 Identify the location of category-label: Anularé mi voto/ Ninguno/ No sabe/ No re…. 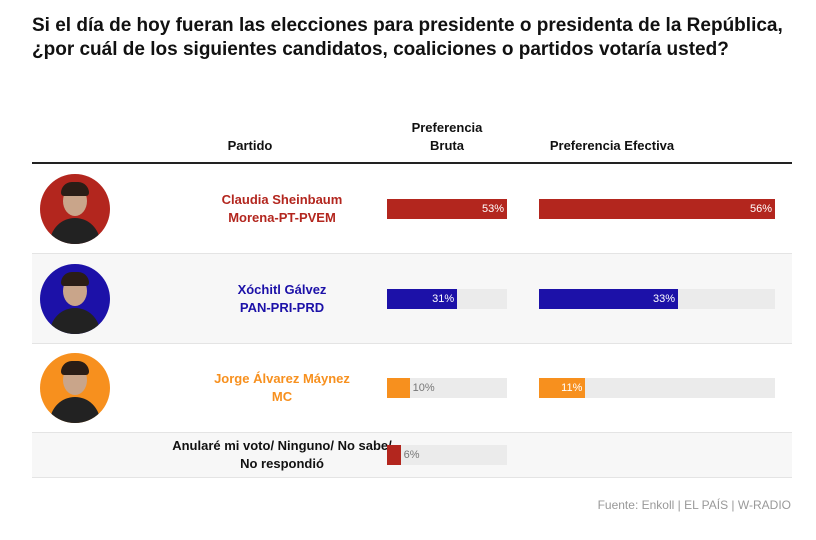
(282, 454).